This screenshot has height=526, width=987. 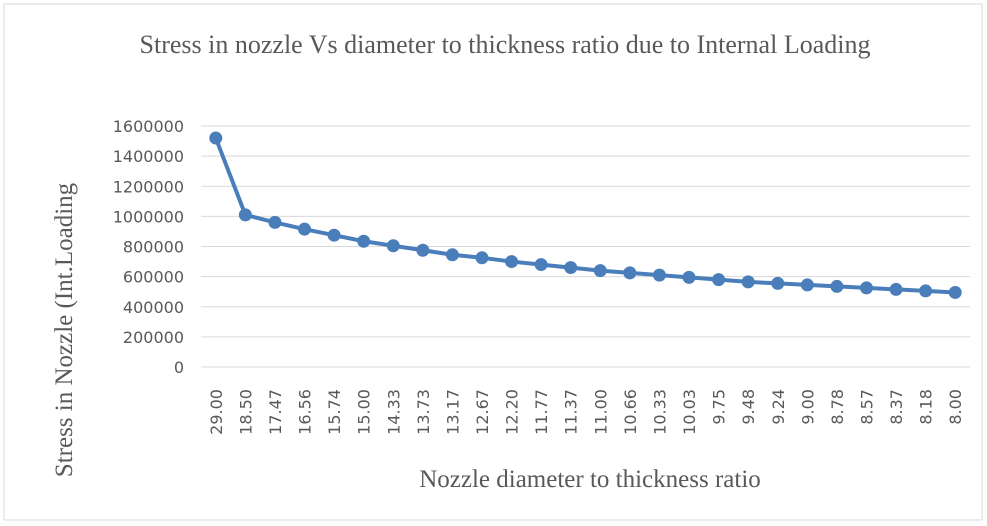 I want to click on y-tick-label: 0, so click(x=179, y=367).